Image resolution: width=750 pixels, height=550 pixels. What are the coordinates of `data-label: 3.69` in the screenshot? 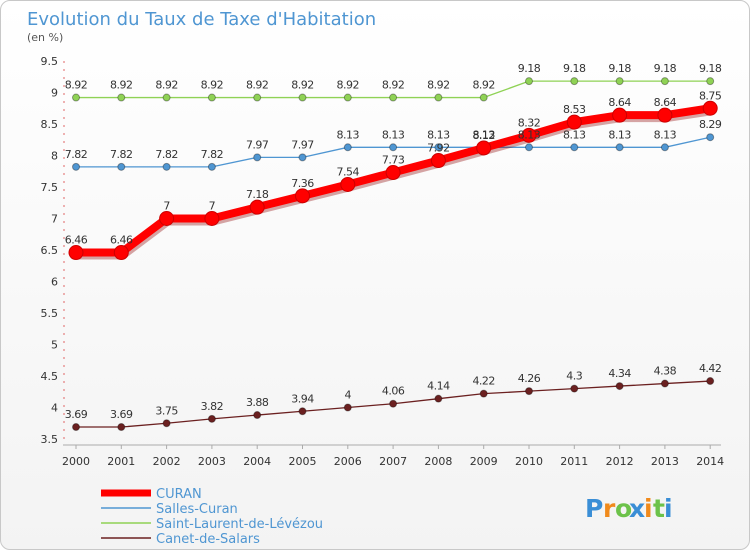 It's located at (76, 414).